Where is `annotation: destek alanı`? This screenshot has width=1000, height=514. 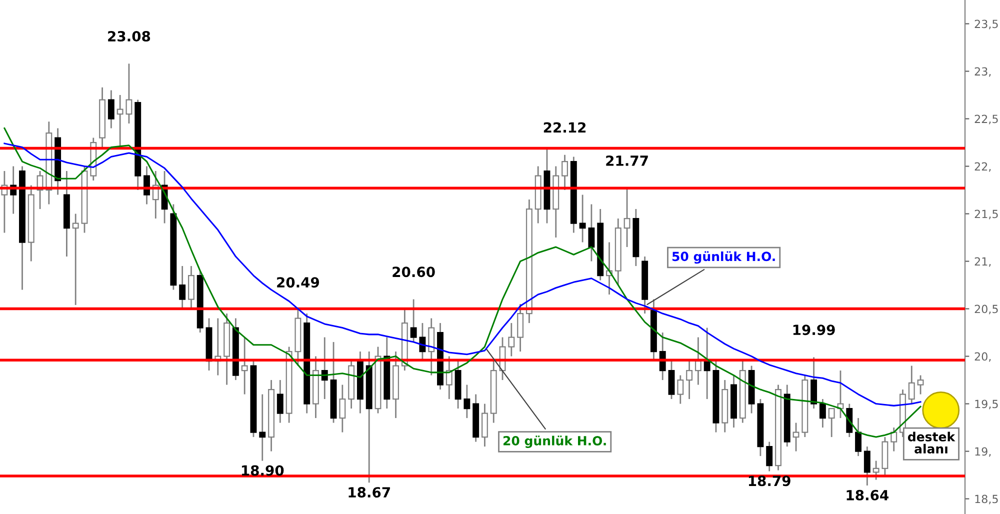
annotation: destek alanı is located at coordinates (932, 443).